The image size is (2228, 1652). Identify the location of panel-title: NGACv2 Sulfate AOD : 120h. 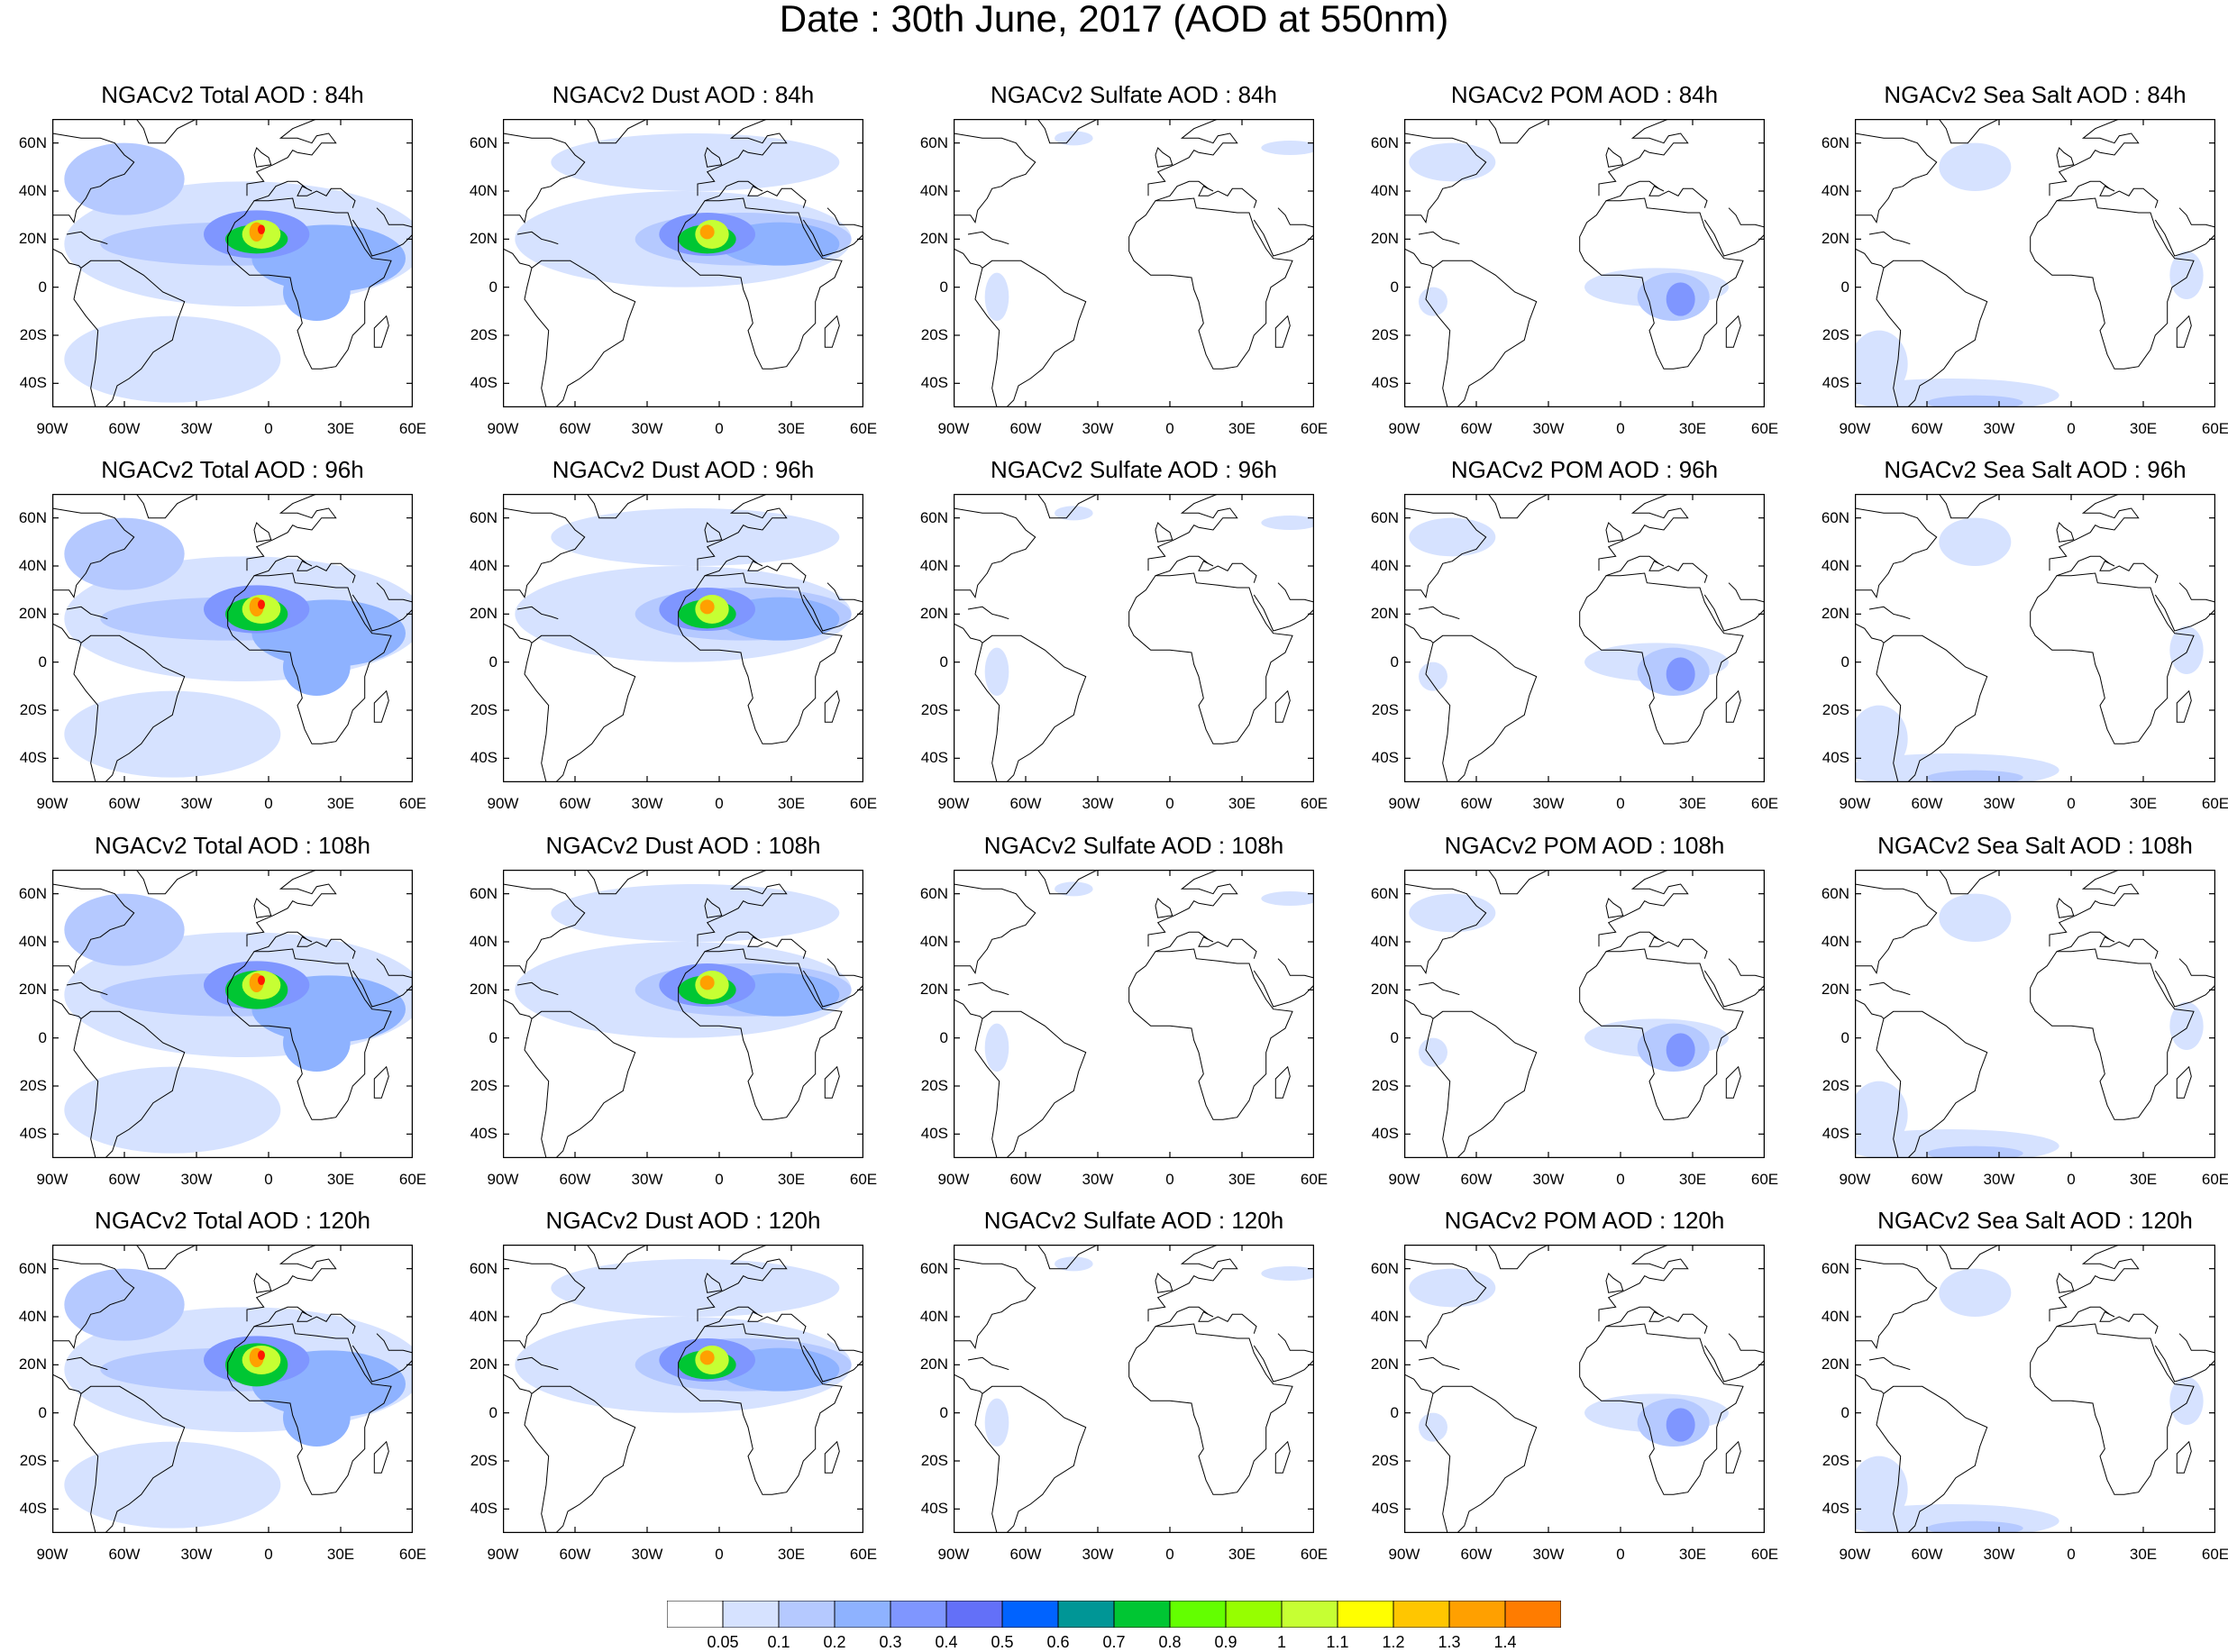
(1133, 1220).